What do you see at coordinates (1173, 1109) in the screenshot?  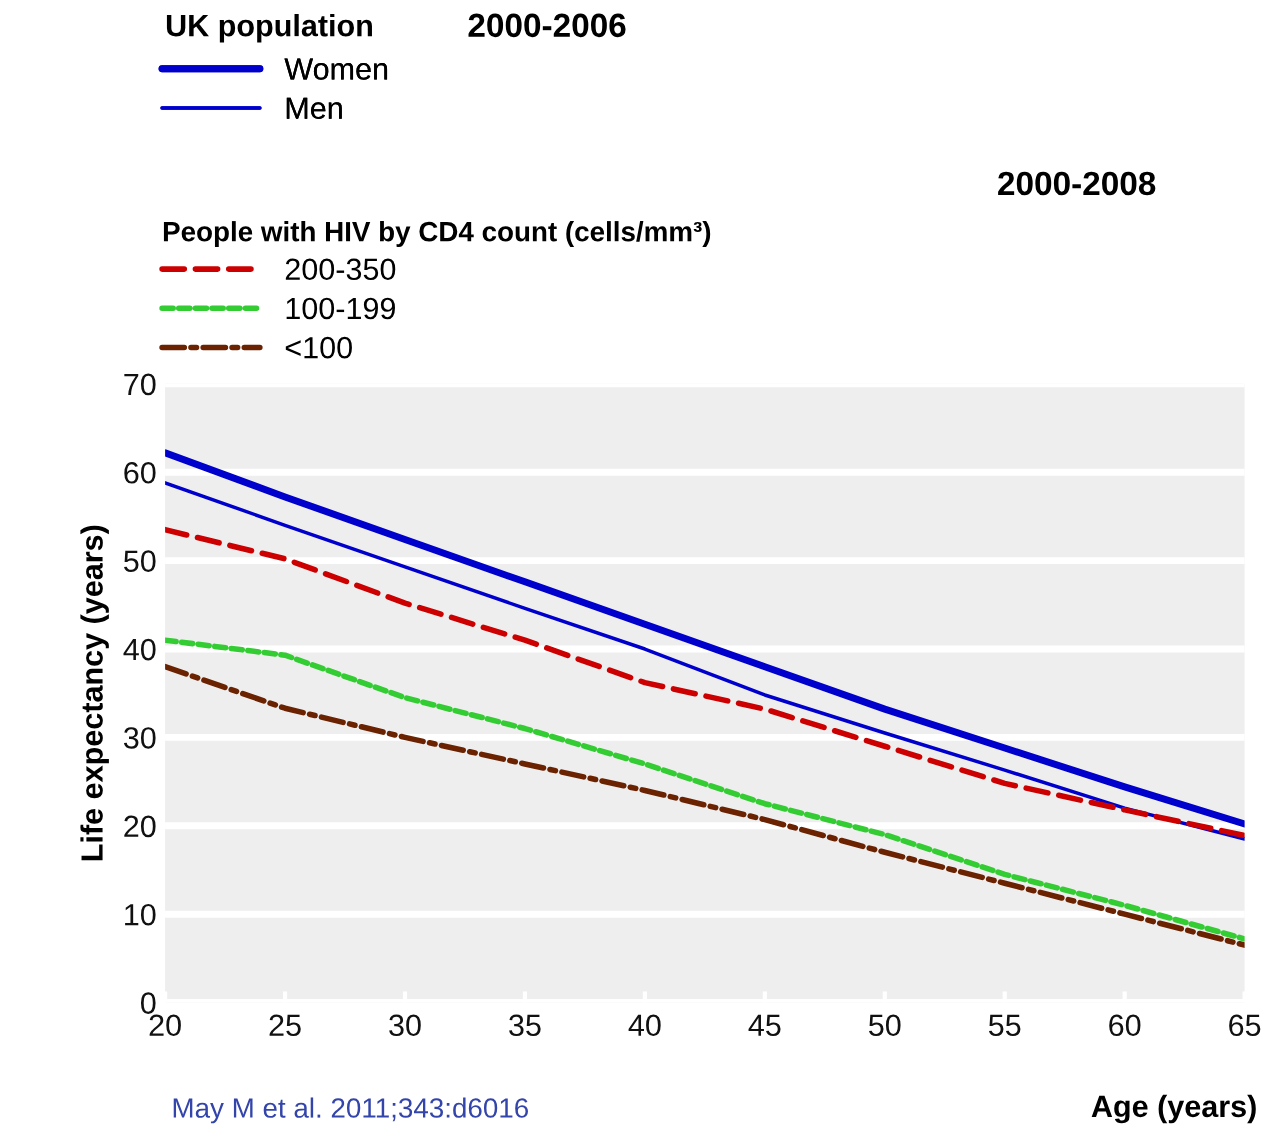 I see `x-axis-title: Age (years)` at bounding box center [1173, 1109].